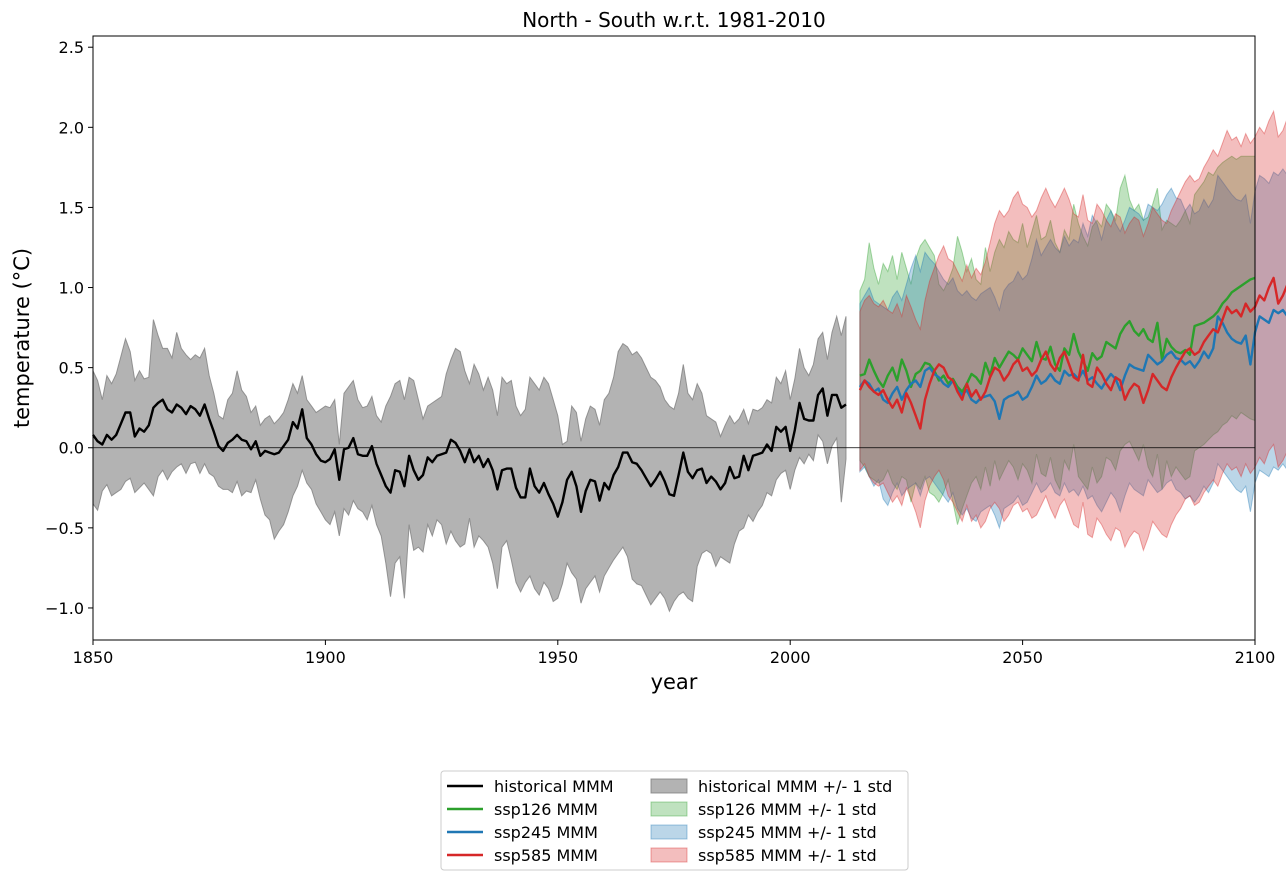  What do you see at coordinates (787, 855) in the screenshot?
I see `legend-label-ssp585-mmm-1-std: ssp585 MMM +/- 1 std` at bounding box center [787, 855].